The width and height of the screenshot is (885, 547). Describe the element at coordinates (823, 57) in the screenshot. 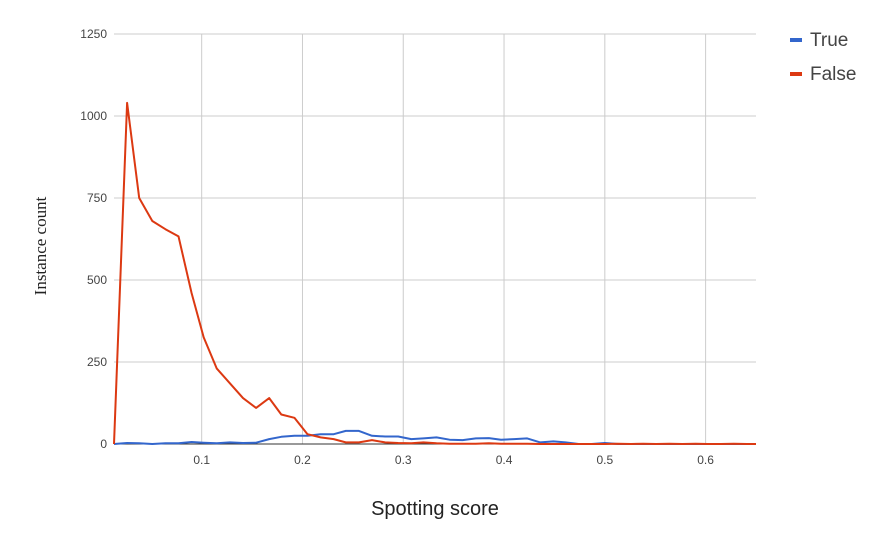

I see `legend: True False` at that location.